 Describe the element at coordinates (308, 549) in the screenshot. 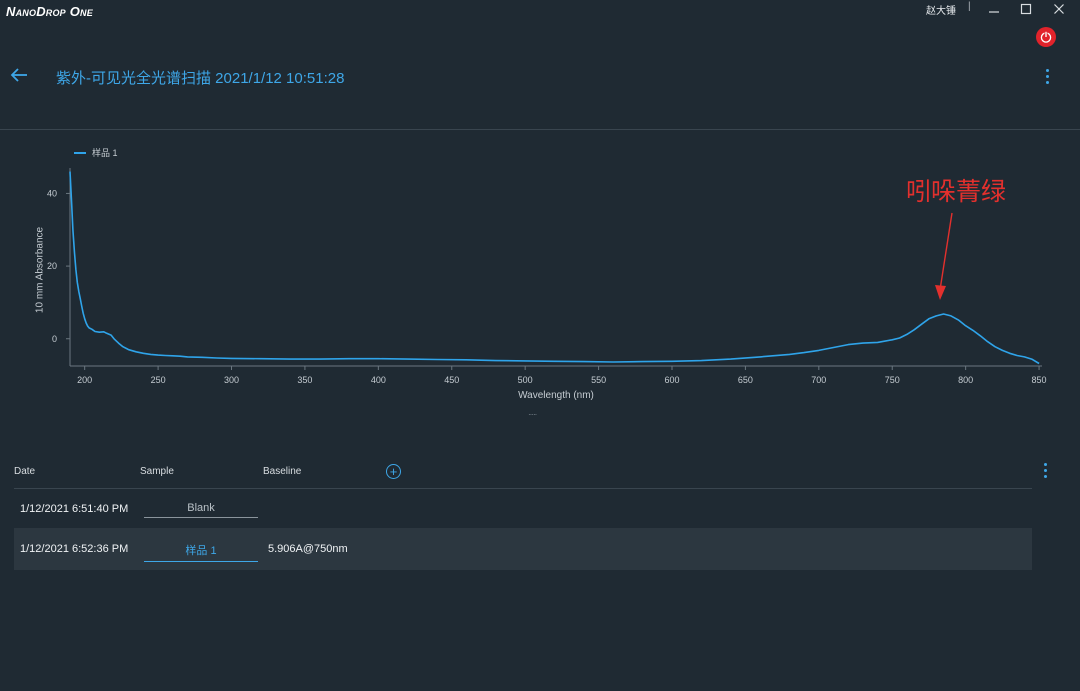

I see `row-2-baseline: 5.906A@750nm` at that location.